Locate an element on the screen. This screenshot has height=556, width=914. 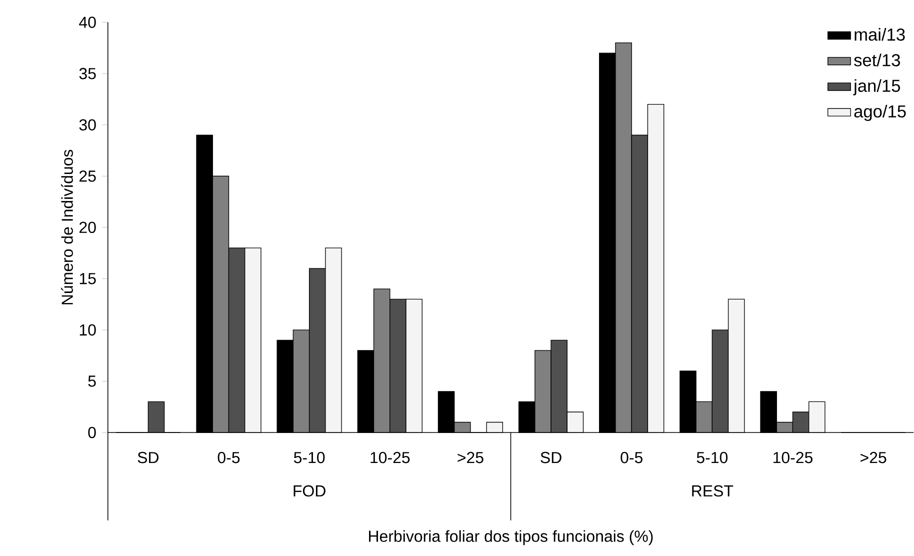
y-tick-label: 15 is located at coordinates (88, 278).